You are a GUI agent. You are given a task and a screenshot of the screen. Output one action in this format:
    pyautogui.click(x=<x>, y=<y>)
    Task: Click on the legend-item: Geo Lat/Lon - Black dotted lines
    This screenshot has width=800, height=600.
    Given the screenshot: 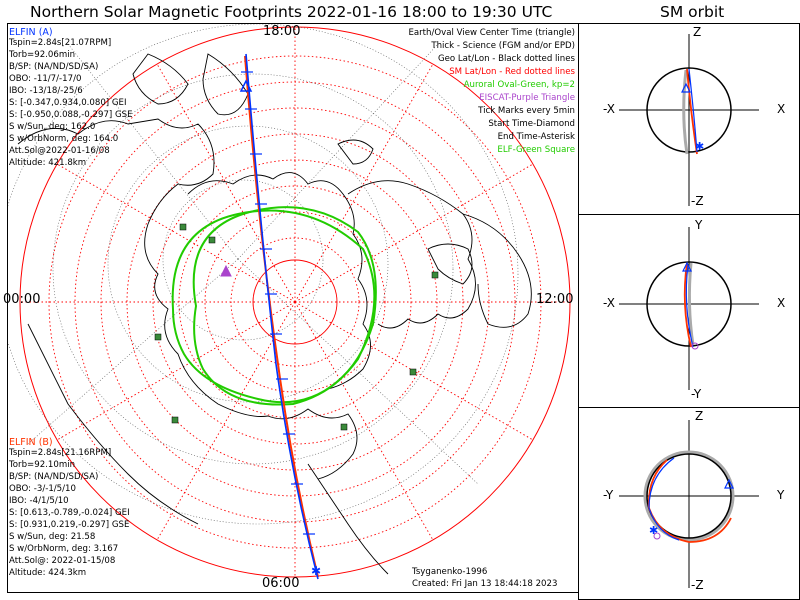 What is the action you would take?
    pyautogui.click(x=506, y=59)
    